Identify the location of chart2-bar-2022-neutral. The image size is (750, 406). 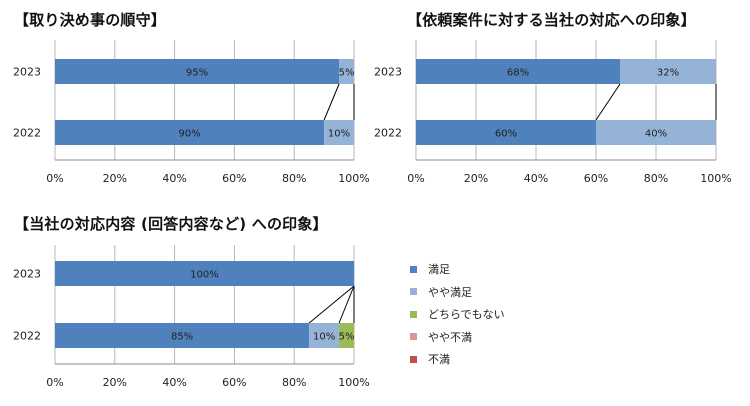
(346, 335).